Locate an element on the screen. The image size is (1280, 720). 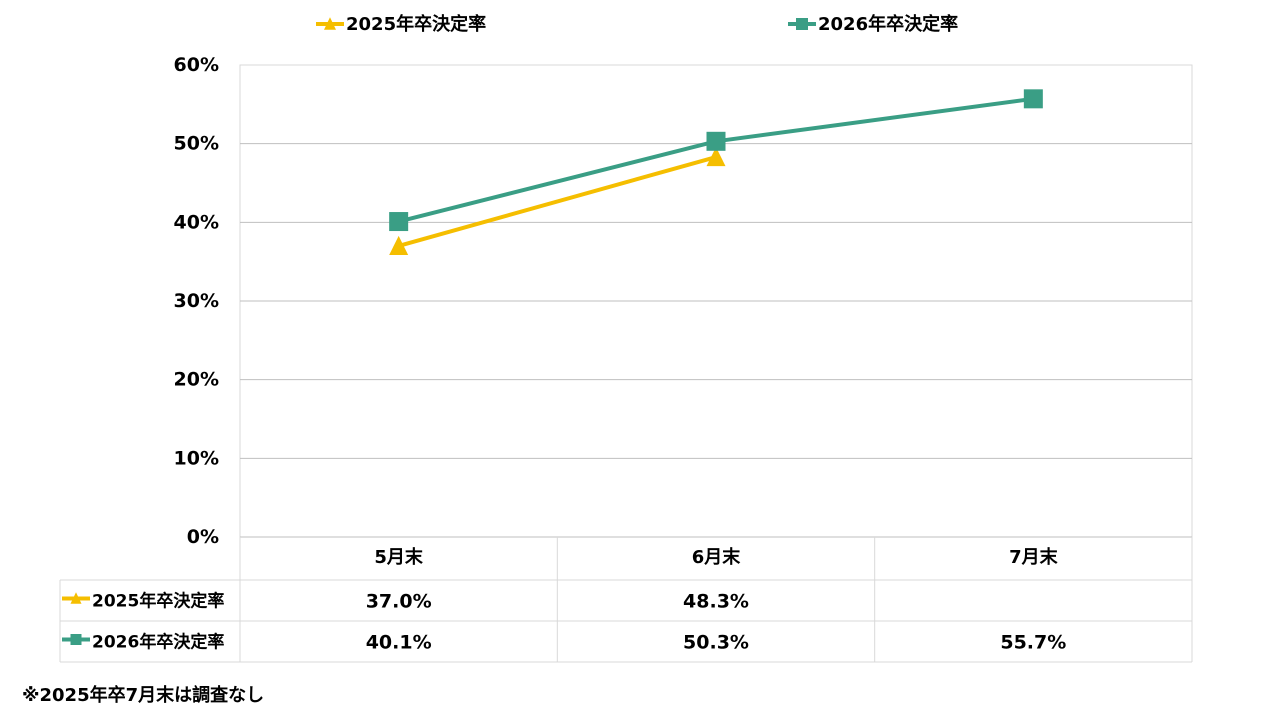
series-line is located at coordinates (557, 201).